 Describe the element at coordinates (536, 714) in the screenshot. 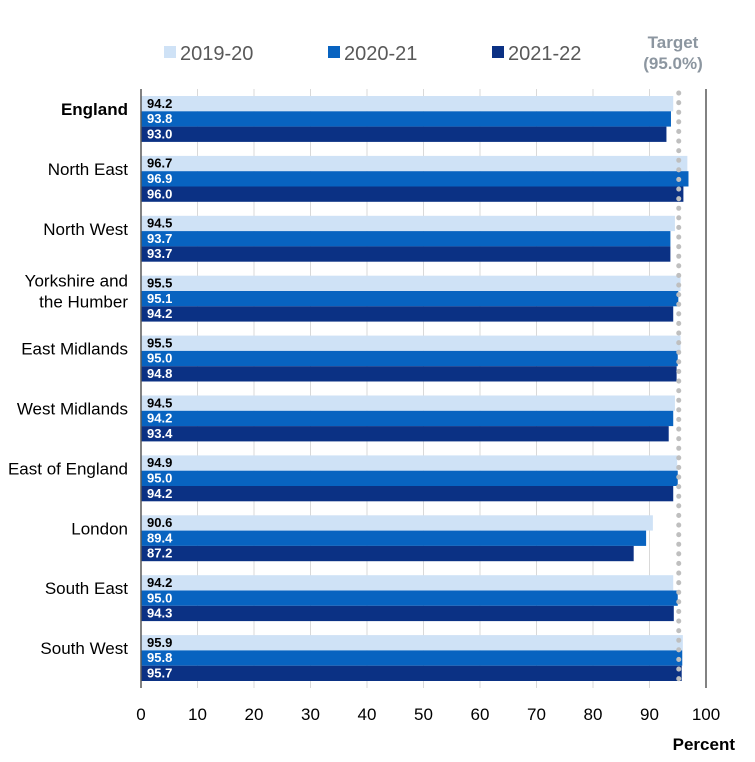

I see `x-tick-label: 70` at that location.